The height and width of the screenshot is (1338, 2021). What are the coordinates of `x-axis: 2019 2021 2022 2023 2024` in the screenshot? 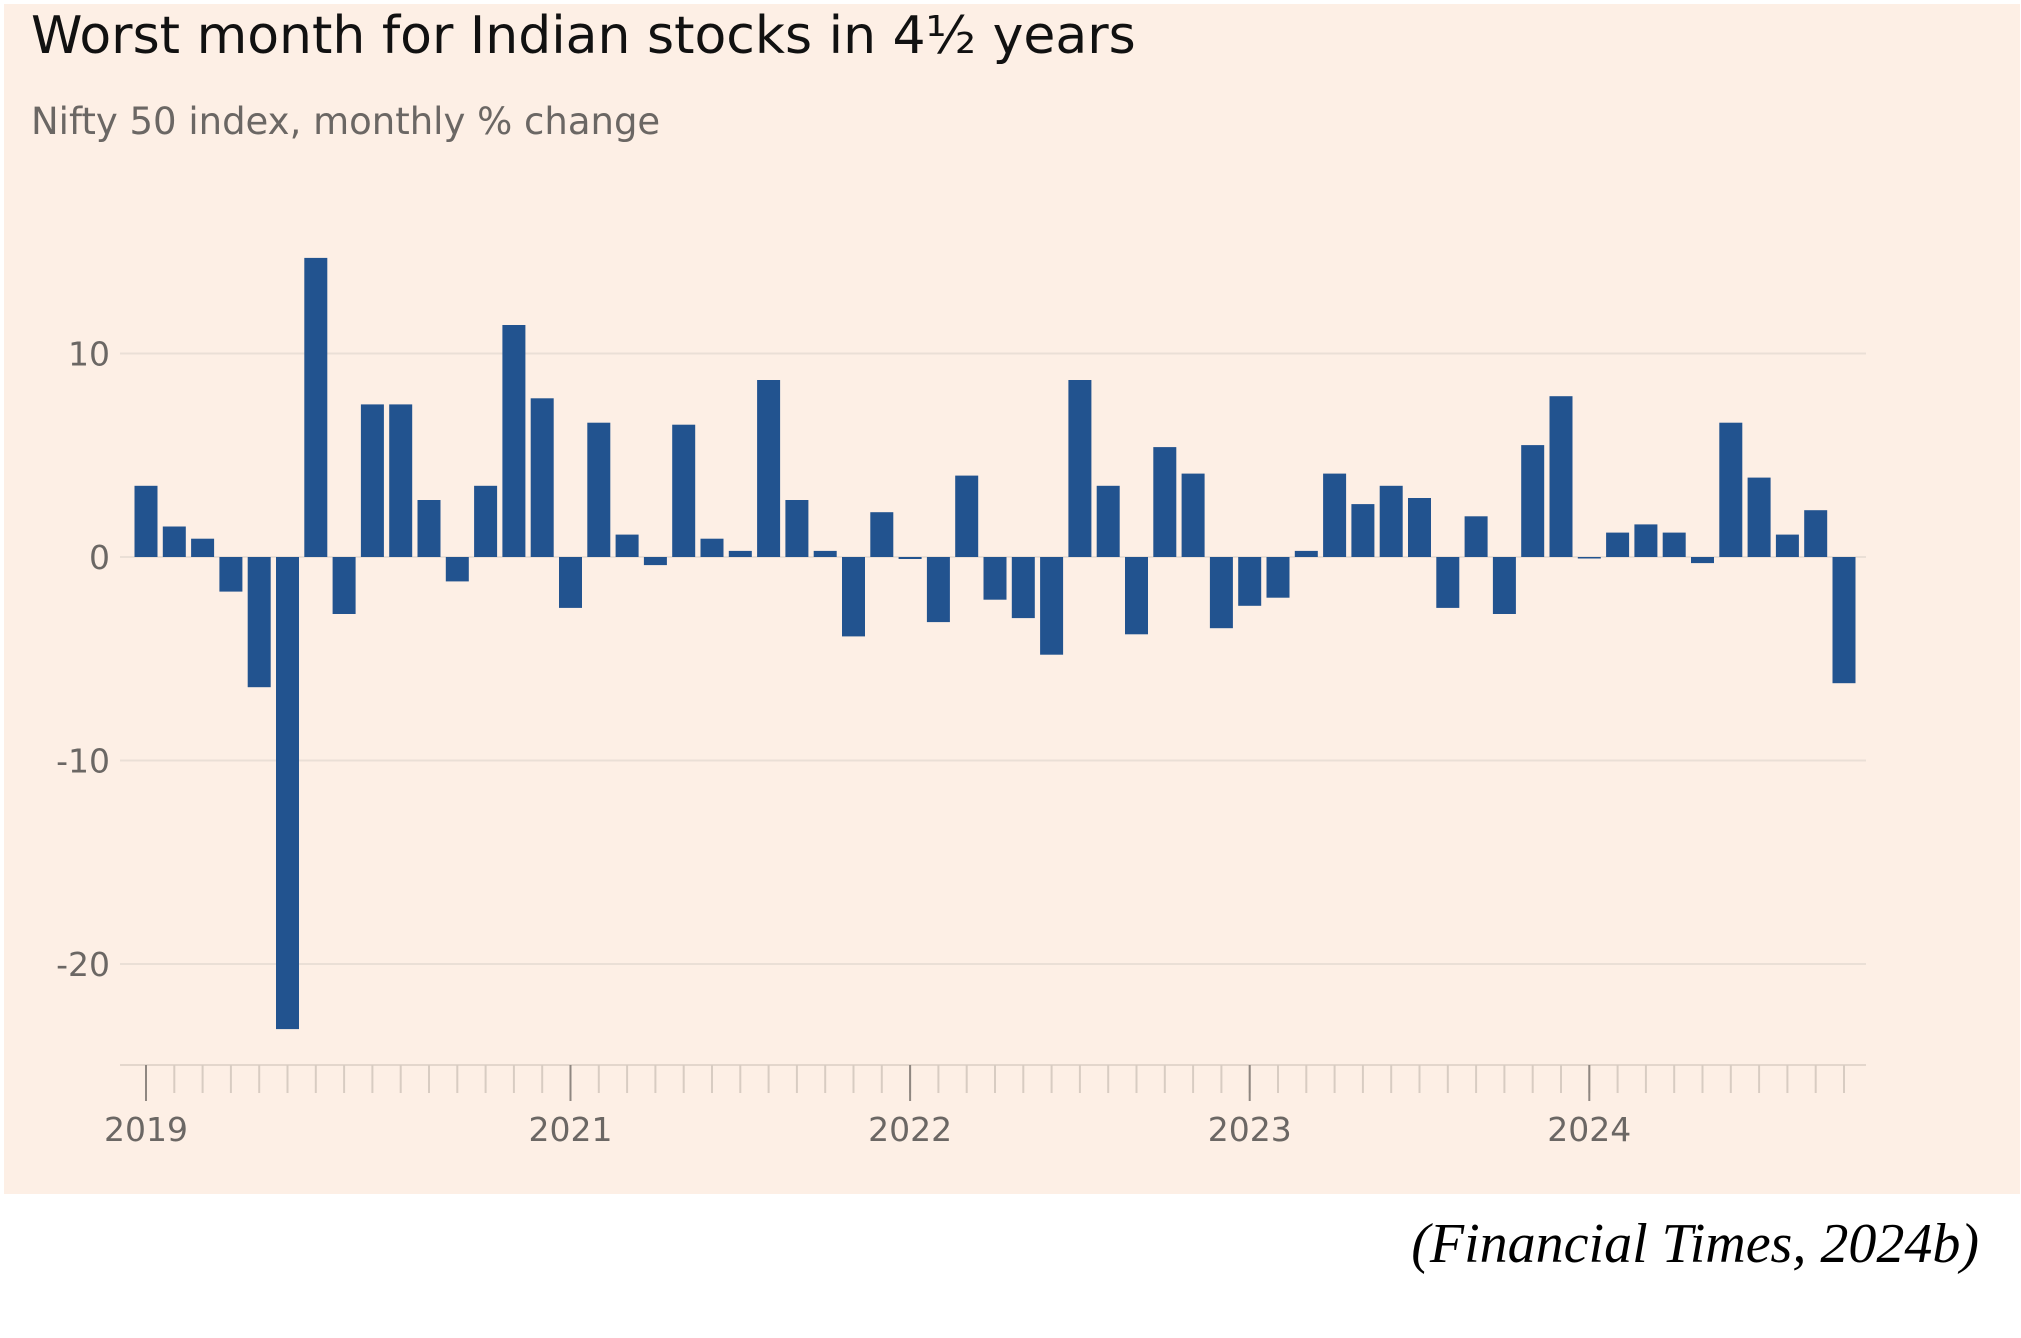 It's located at (985, 1106).